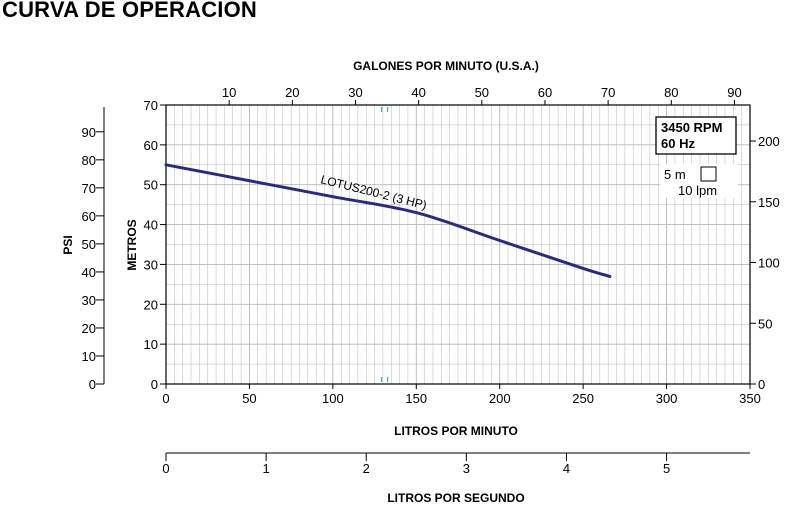  Describe the element at coordinates (697, 190) in the screenshot. I see `legend-grid-width: 10 lpm` at that location.